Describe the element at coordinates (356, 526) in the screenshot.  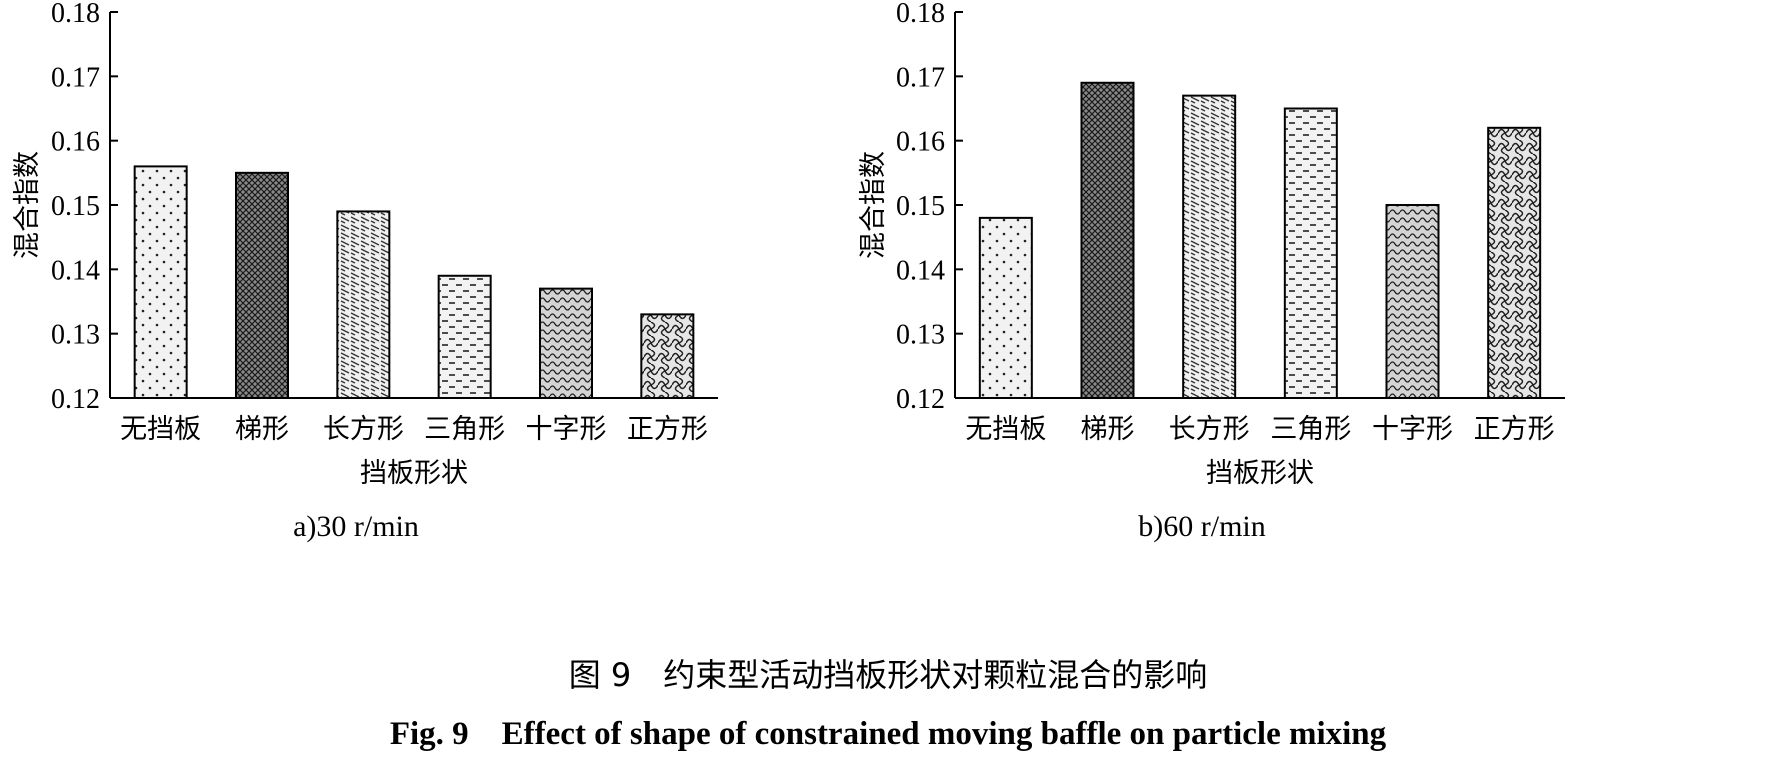
I see `subplot-caption: a)30 r/min` at that location.